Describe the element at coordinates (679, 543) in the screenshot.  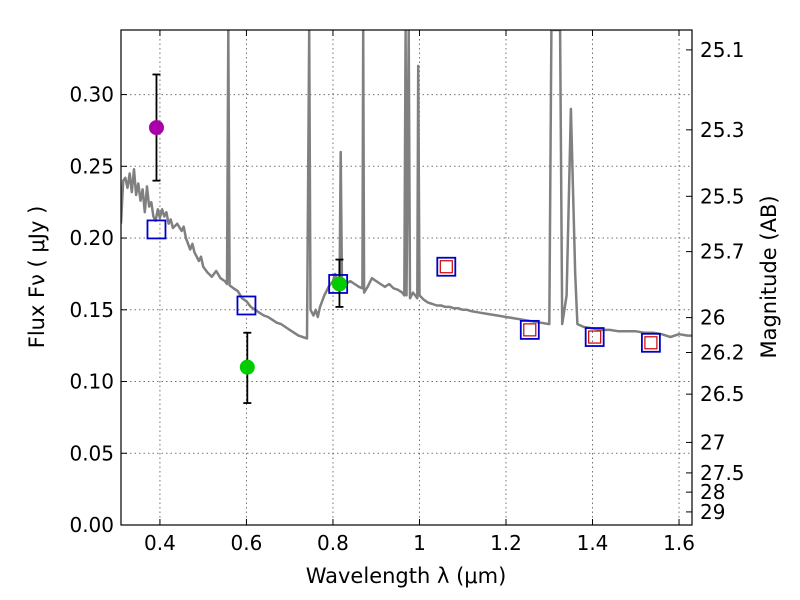
I see `x-tick-label: 1.6` at that location.